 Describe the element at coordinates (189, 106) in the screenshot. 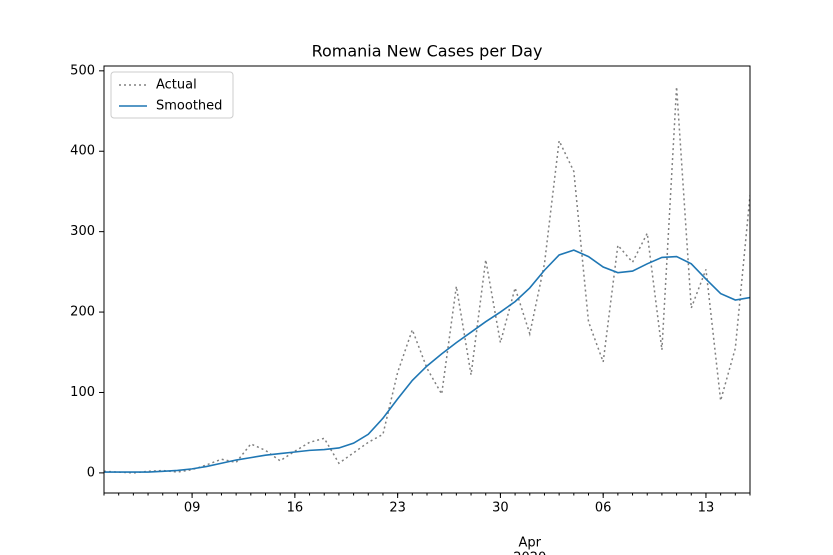

I see `legend-label: Smoothed` at that location.